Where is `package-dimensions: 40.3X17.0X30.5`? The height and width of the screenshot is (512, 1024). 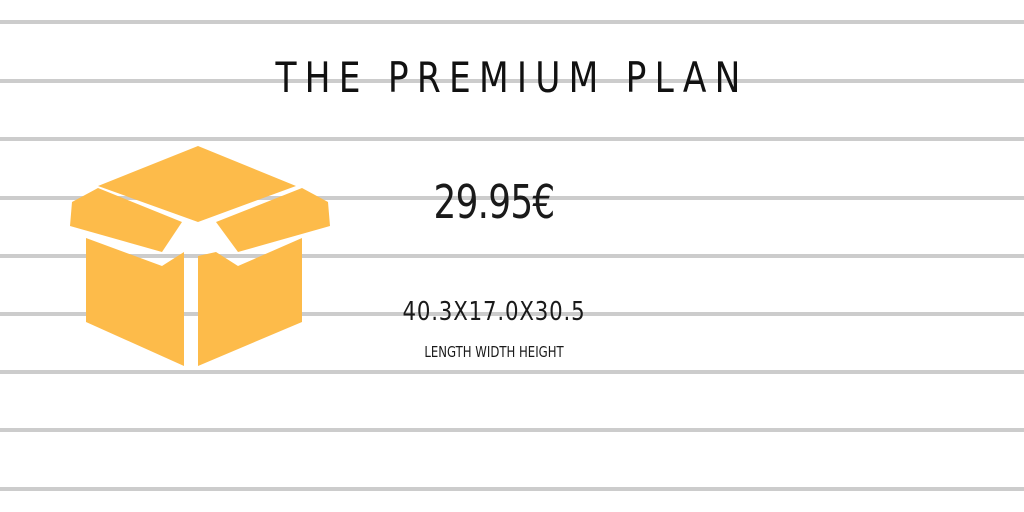
package-dimensions: 40.3X17.0X30.5 is located at coordinates (494, 312).